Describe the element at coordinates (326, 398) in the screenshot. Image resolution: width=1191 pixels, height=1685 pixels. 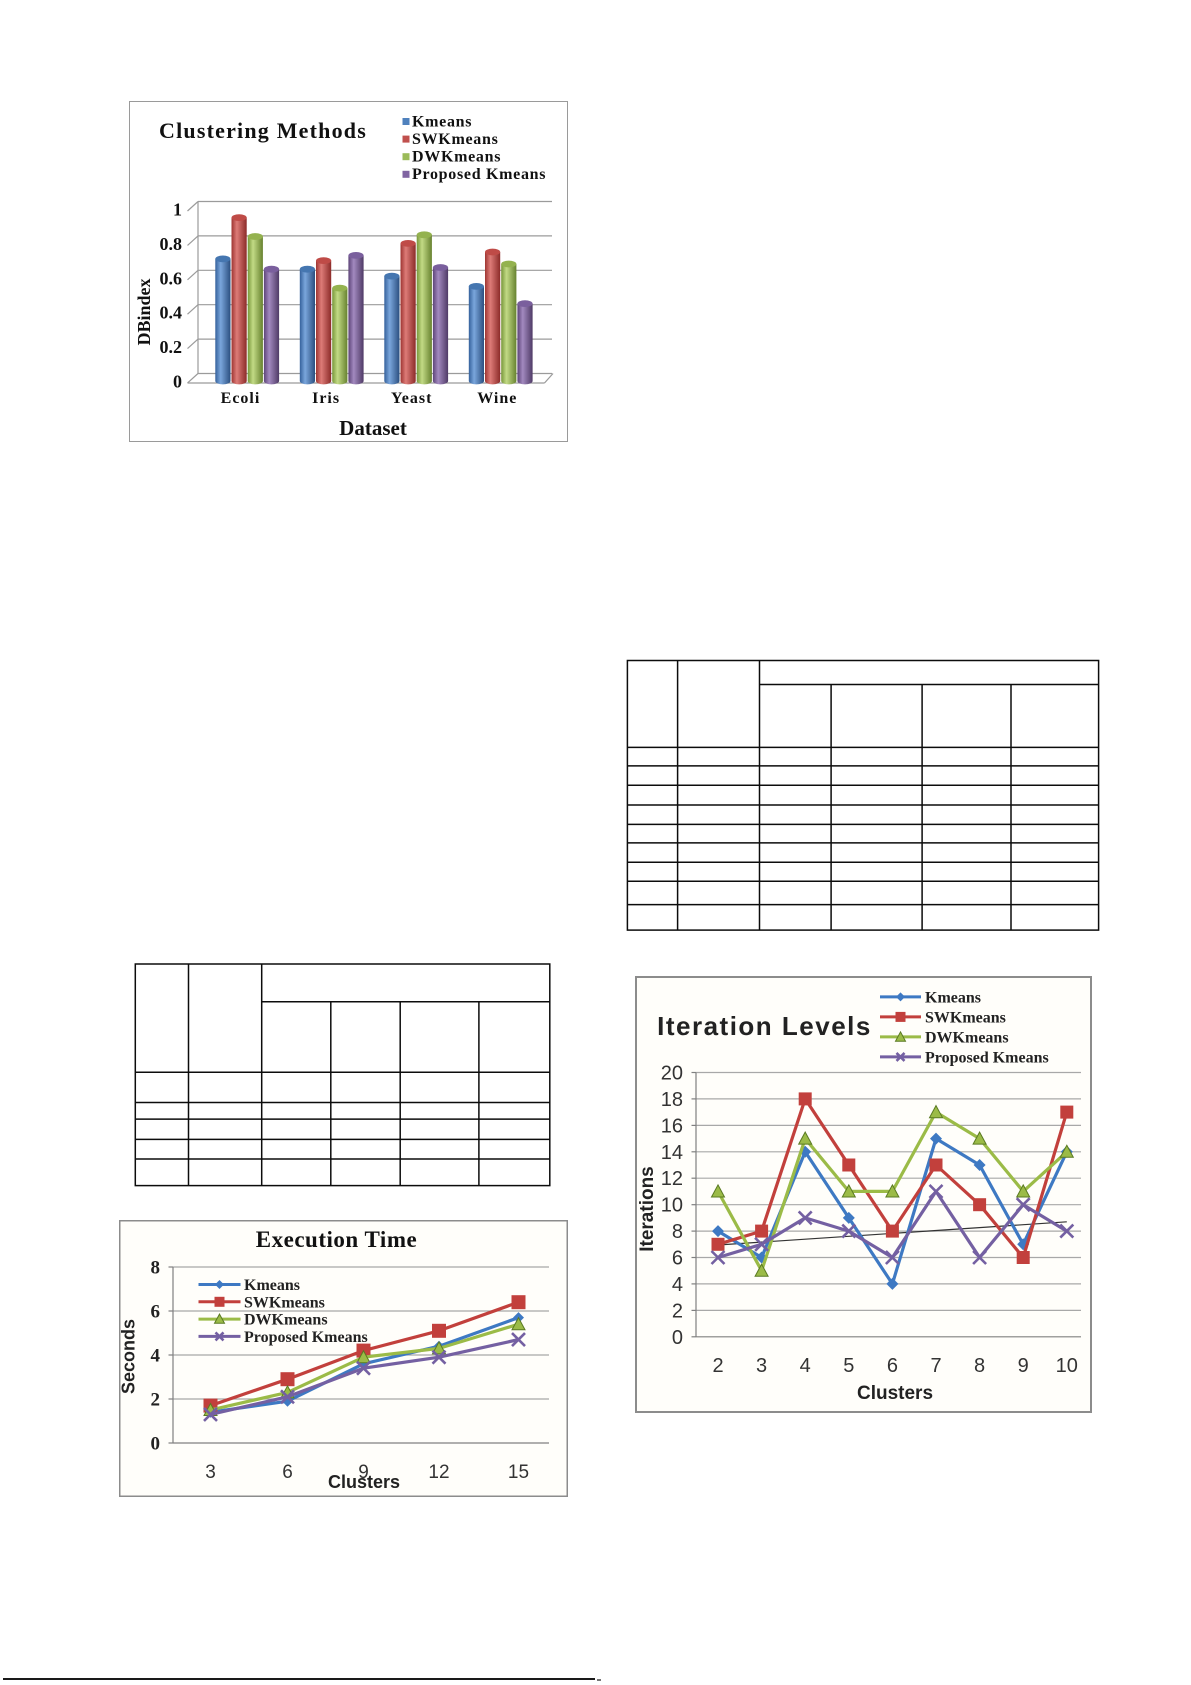
I see `svg-text: Iris` at that location.